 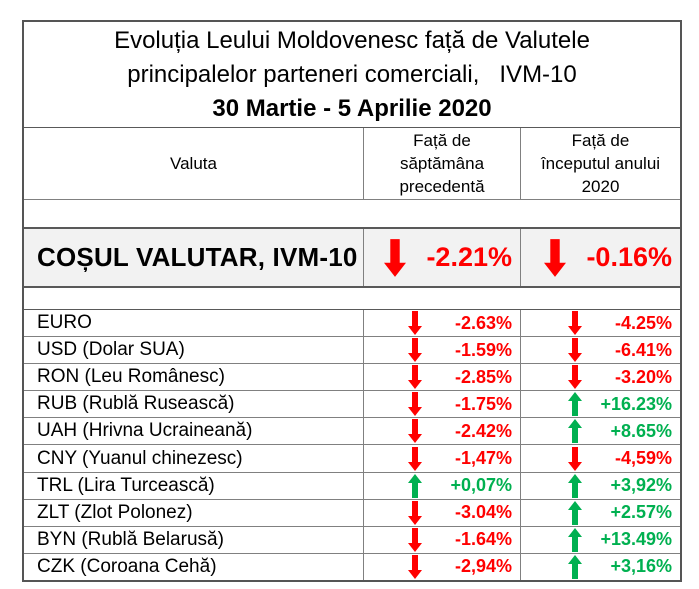 What do you see at coordinates (641, 430) in the screenshot?
I see `ytd-change-value: +8.65%` at bounding box center [641, 430].